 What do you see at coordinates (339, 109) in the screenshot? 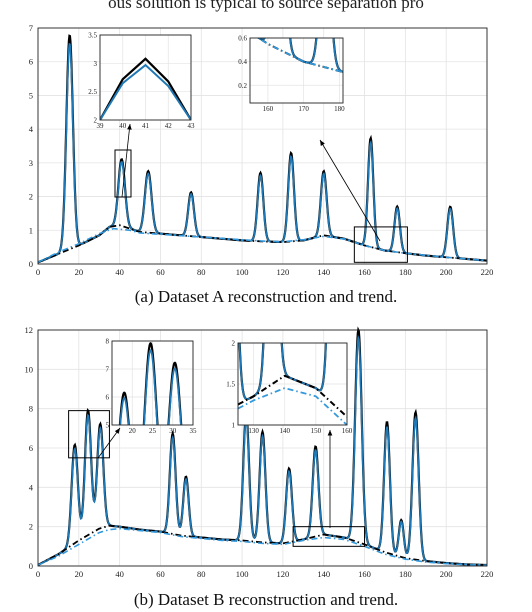
I see `inset-x-tick-label: 180` at bounding box center [339, 109].